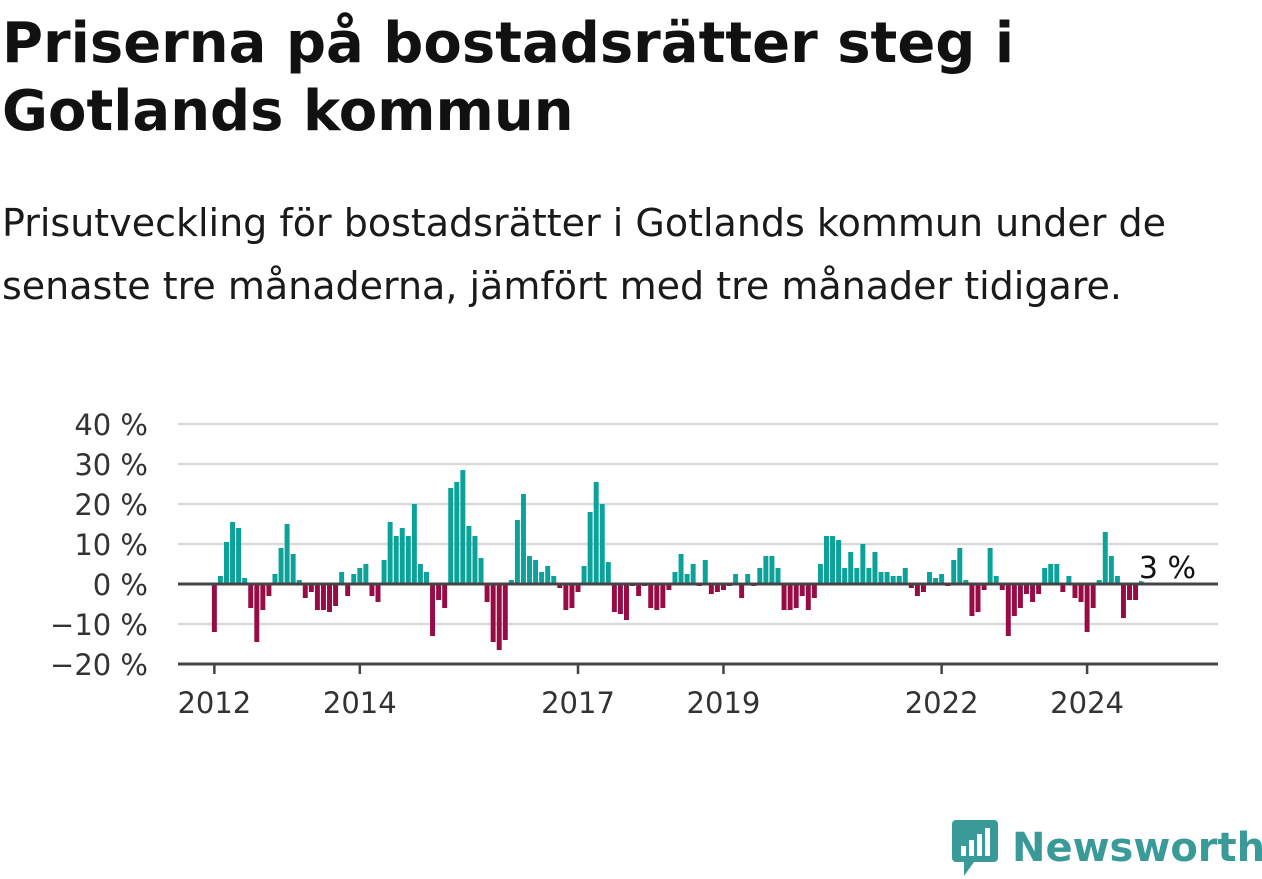 This screenshot has height=879, width=1262. Describe the element at coordinates (975, 848) in the screenshot. I see `newsworthy-logo-icon` at that location.